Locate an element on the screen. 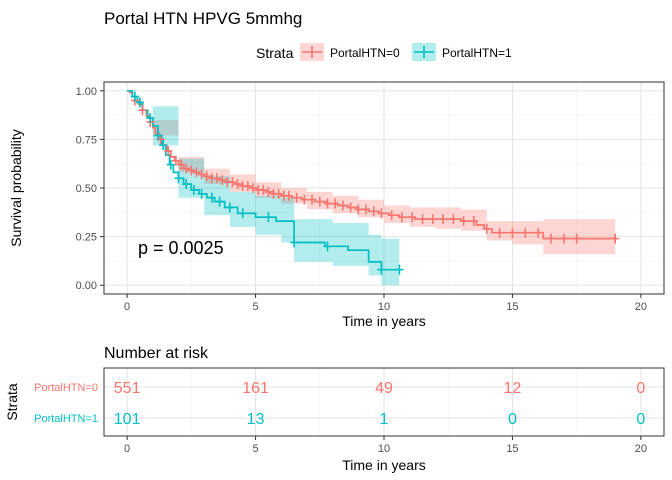 Image resolution: width=672 pixels, height=480 pixels. y-tick-label: 1.00 is located at coordinates (86, 92).